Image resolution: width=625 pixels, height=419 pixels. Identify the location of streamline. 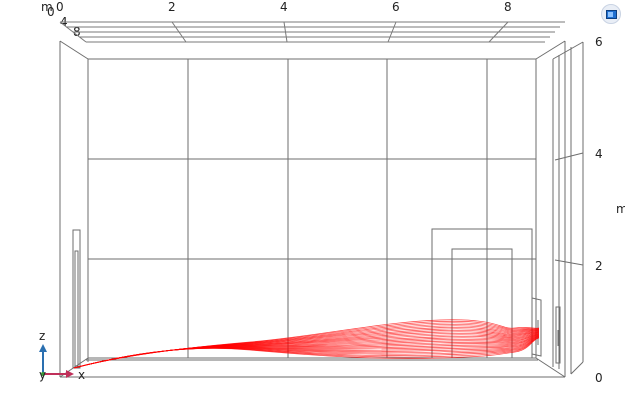
(306, 353).